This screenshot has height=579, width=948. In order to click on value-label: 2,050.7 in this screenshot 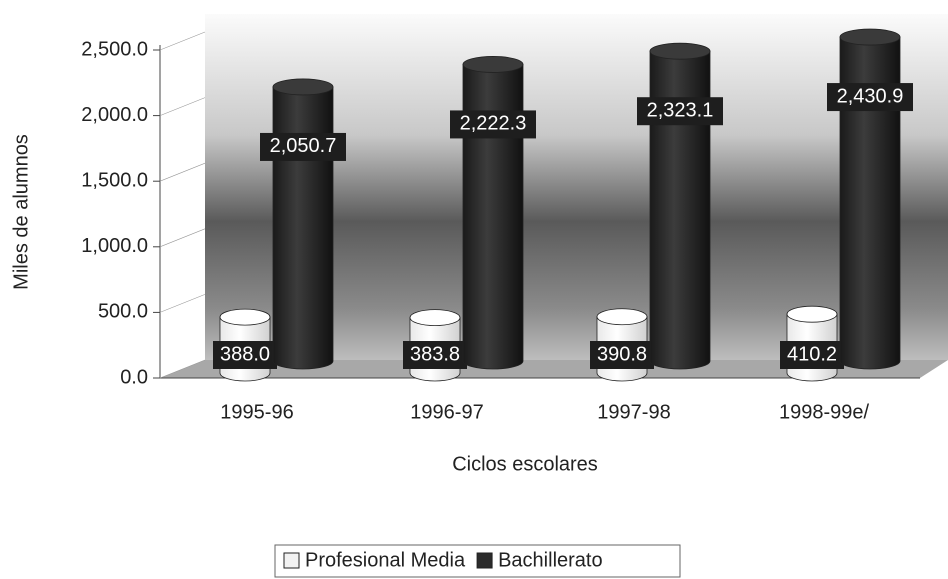, I will do `click(303, 146)`.